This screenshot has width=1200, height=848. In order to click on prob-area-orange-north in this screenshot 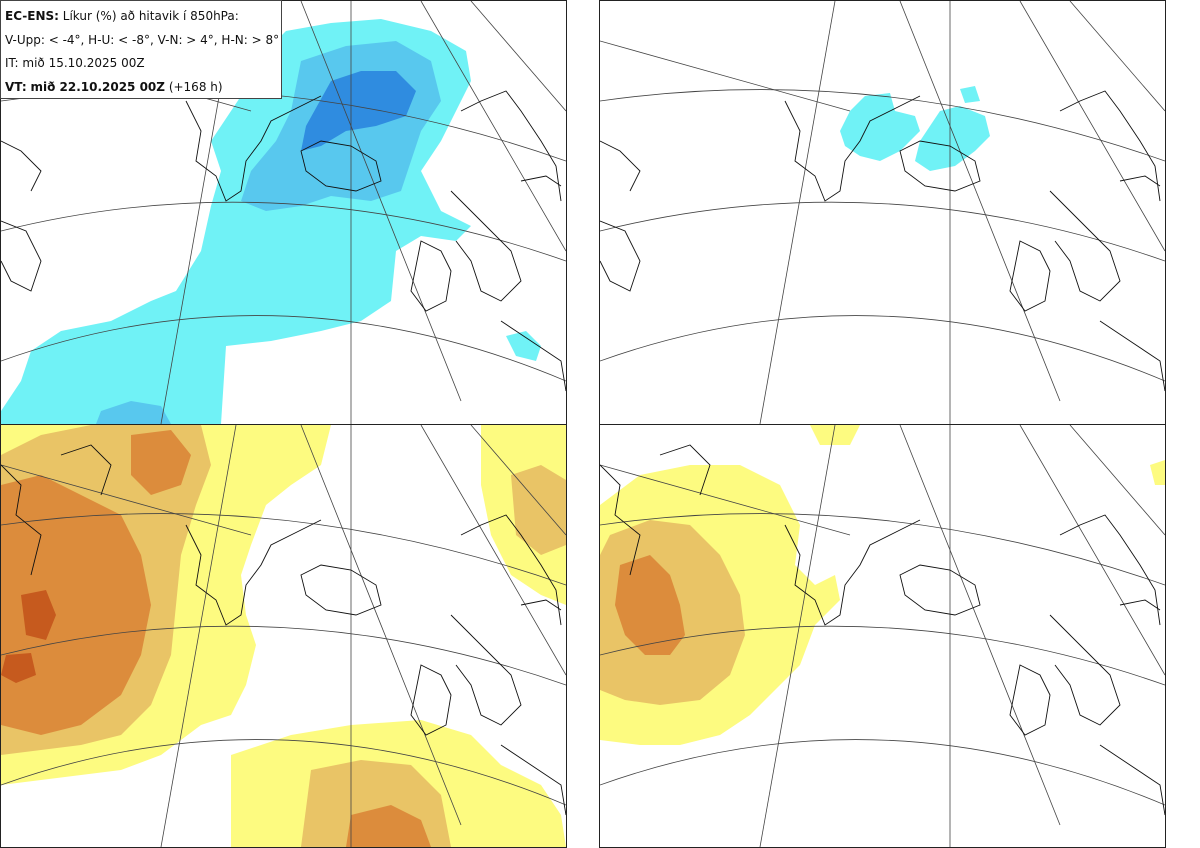, I will do `click(161, 462)`.